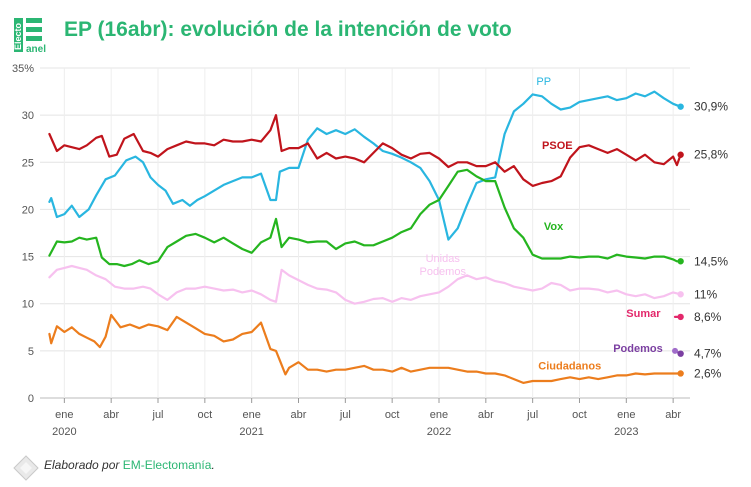  What do you see at coordinates (167, 465) in the screenshot?
I see `footer-source-link: EM-Electomanía` at bounding box center [167, 465].